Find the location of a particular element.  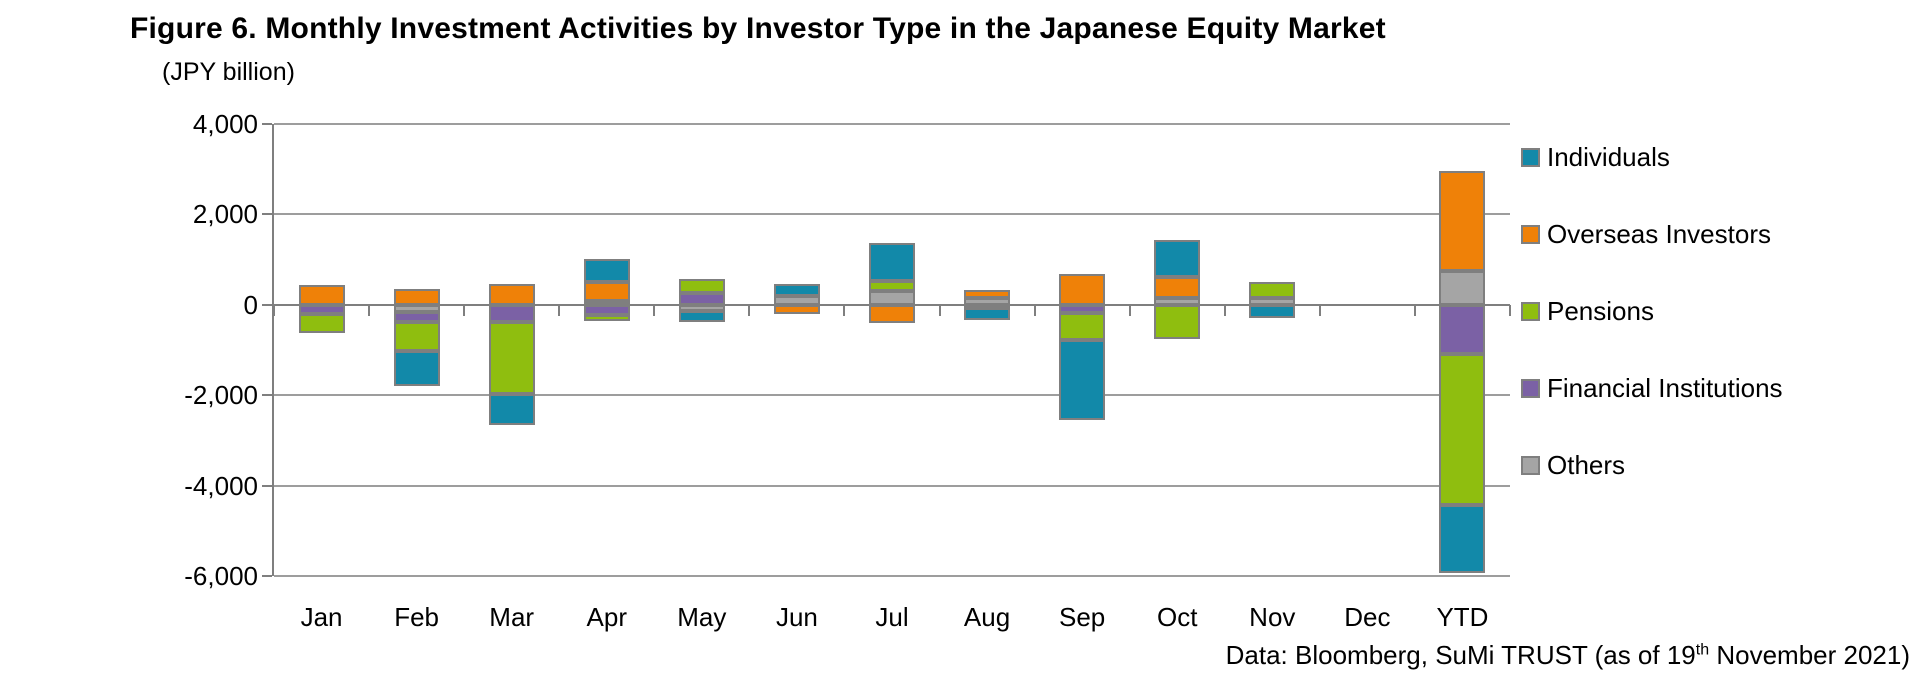

x-axis-label-nov: Nov is located at coordinates (1272, 617).